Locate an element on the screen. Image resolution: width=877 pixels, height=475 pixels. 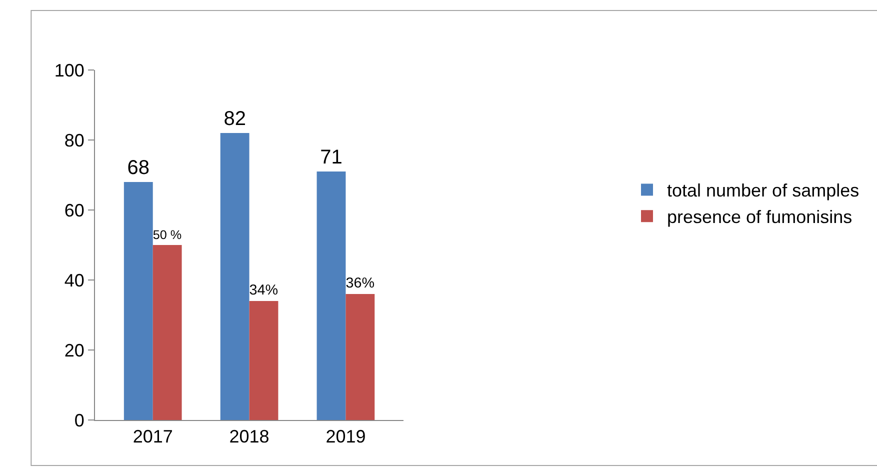
y-tick-label: 20 is located at coordinates (74, 350).